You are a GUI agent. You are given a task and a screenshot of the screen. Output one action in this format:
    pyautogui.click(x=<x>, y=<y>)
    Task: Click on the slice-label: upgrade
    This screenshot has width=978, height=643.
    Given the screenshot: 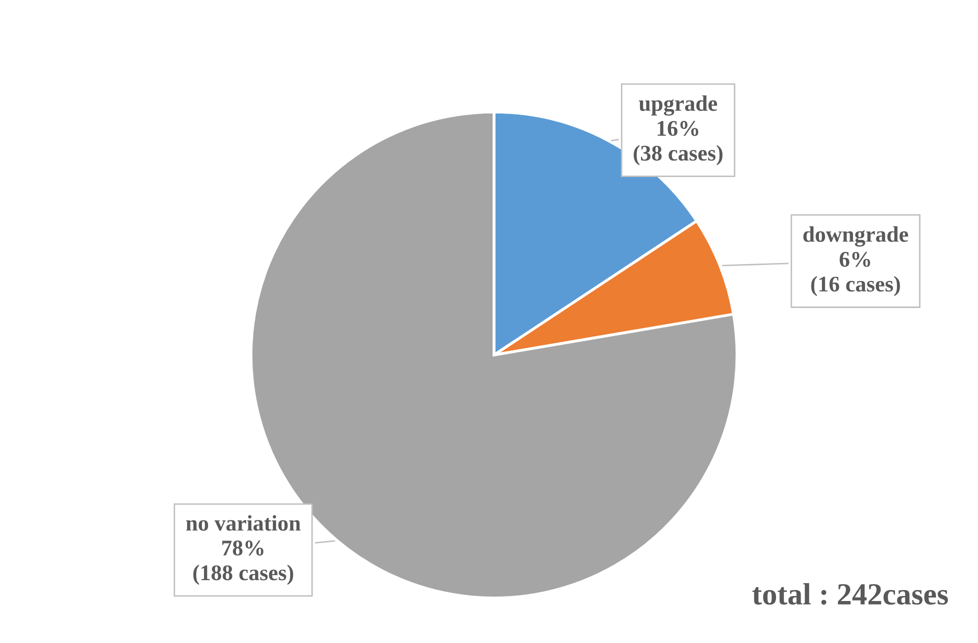 What is the action you would take?
    pyautogui.click(x=678, y=105)
    